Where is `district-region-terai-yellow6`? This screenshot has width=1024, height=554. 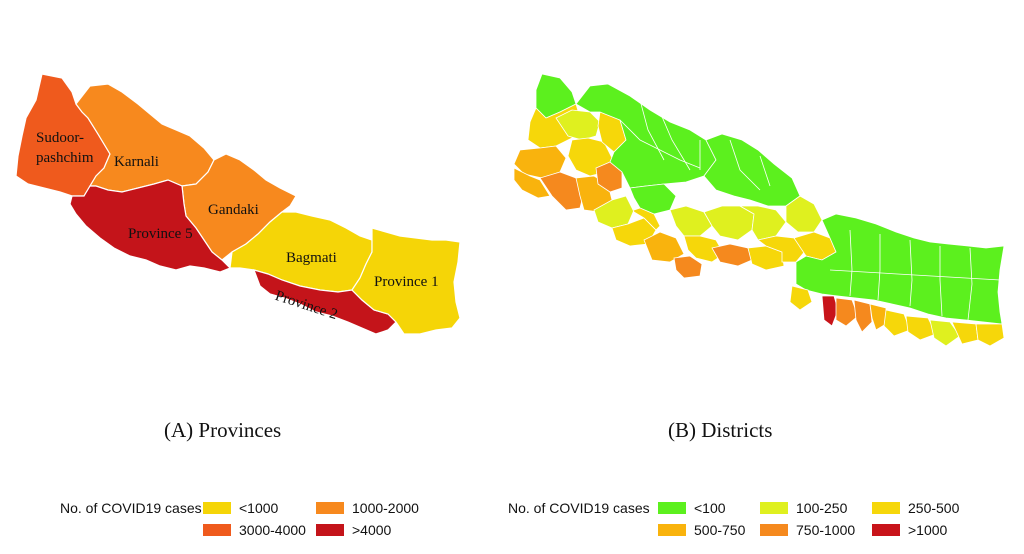 district-region-terai-yellow6 is located at coordinates (990, 335).